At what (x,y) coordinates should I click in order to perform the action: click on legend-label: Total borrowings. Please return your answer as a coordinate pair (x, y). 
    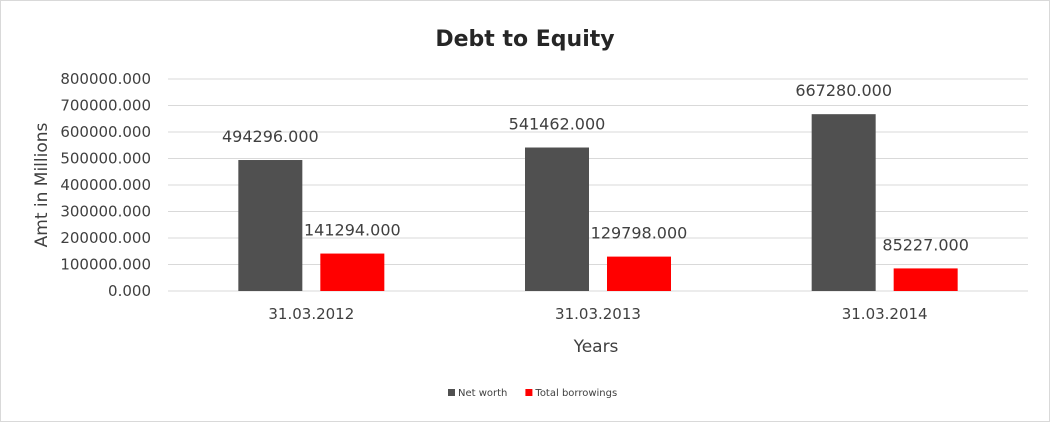
    Looking at the image, I should click on (575, 393).